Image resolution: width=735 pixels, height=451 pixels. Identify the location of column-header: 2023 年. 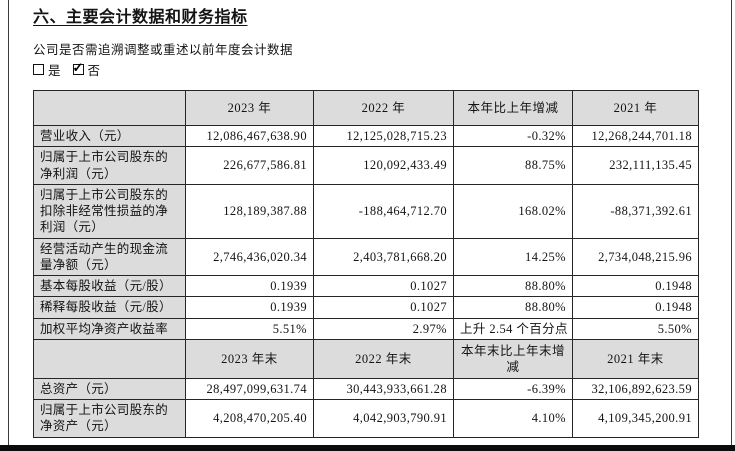
(249, 108).